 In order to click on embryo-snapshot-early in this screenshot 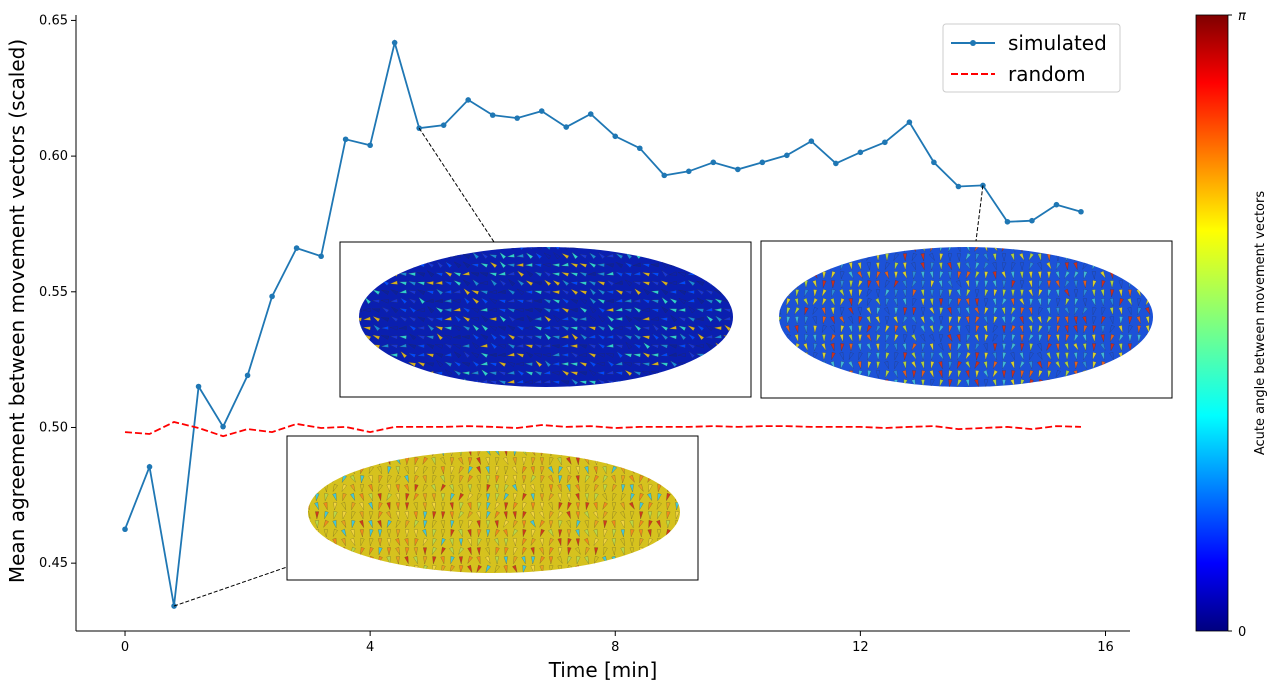, I will do `click(492, 508)`.